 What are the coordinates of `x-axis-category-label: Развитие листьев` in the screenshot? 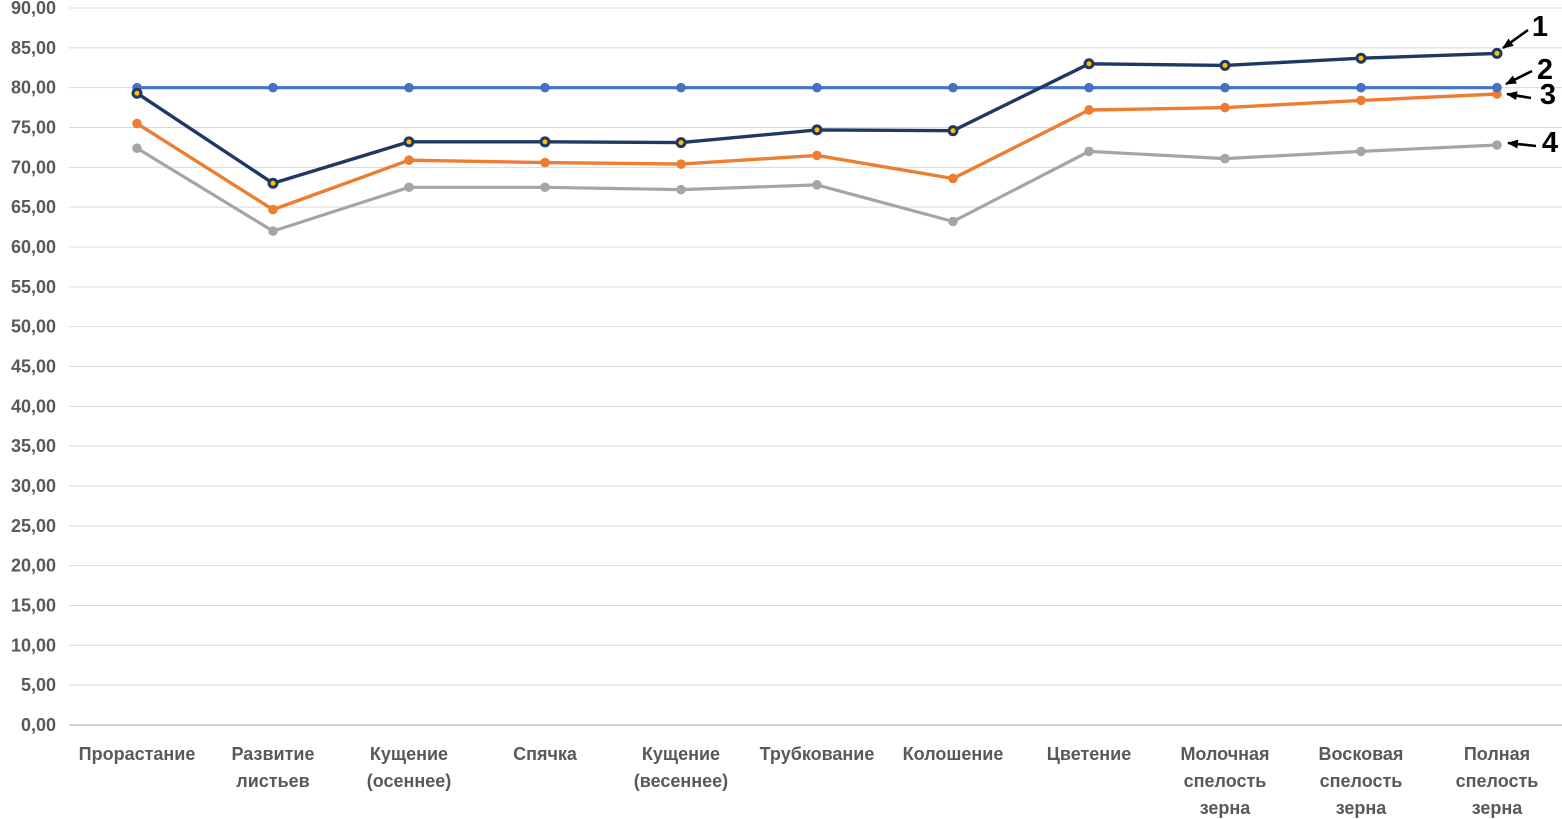 It's located at (273, 767).